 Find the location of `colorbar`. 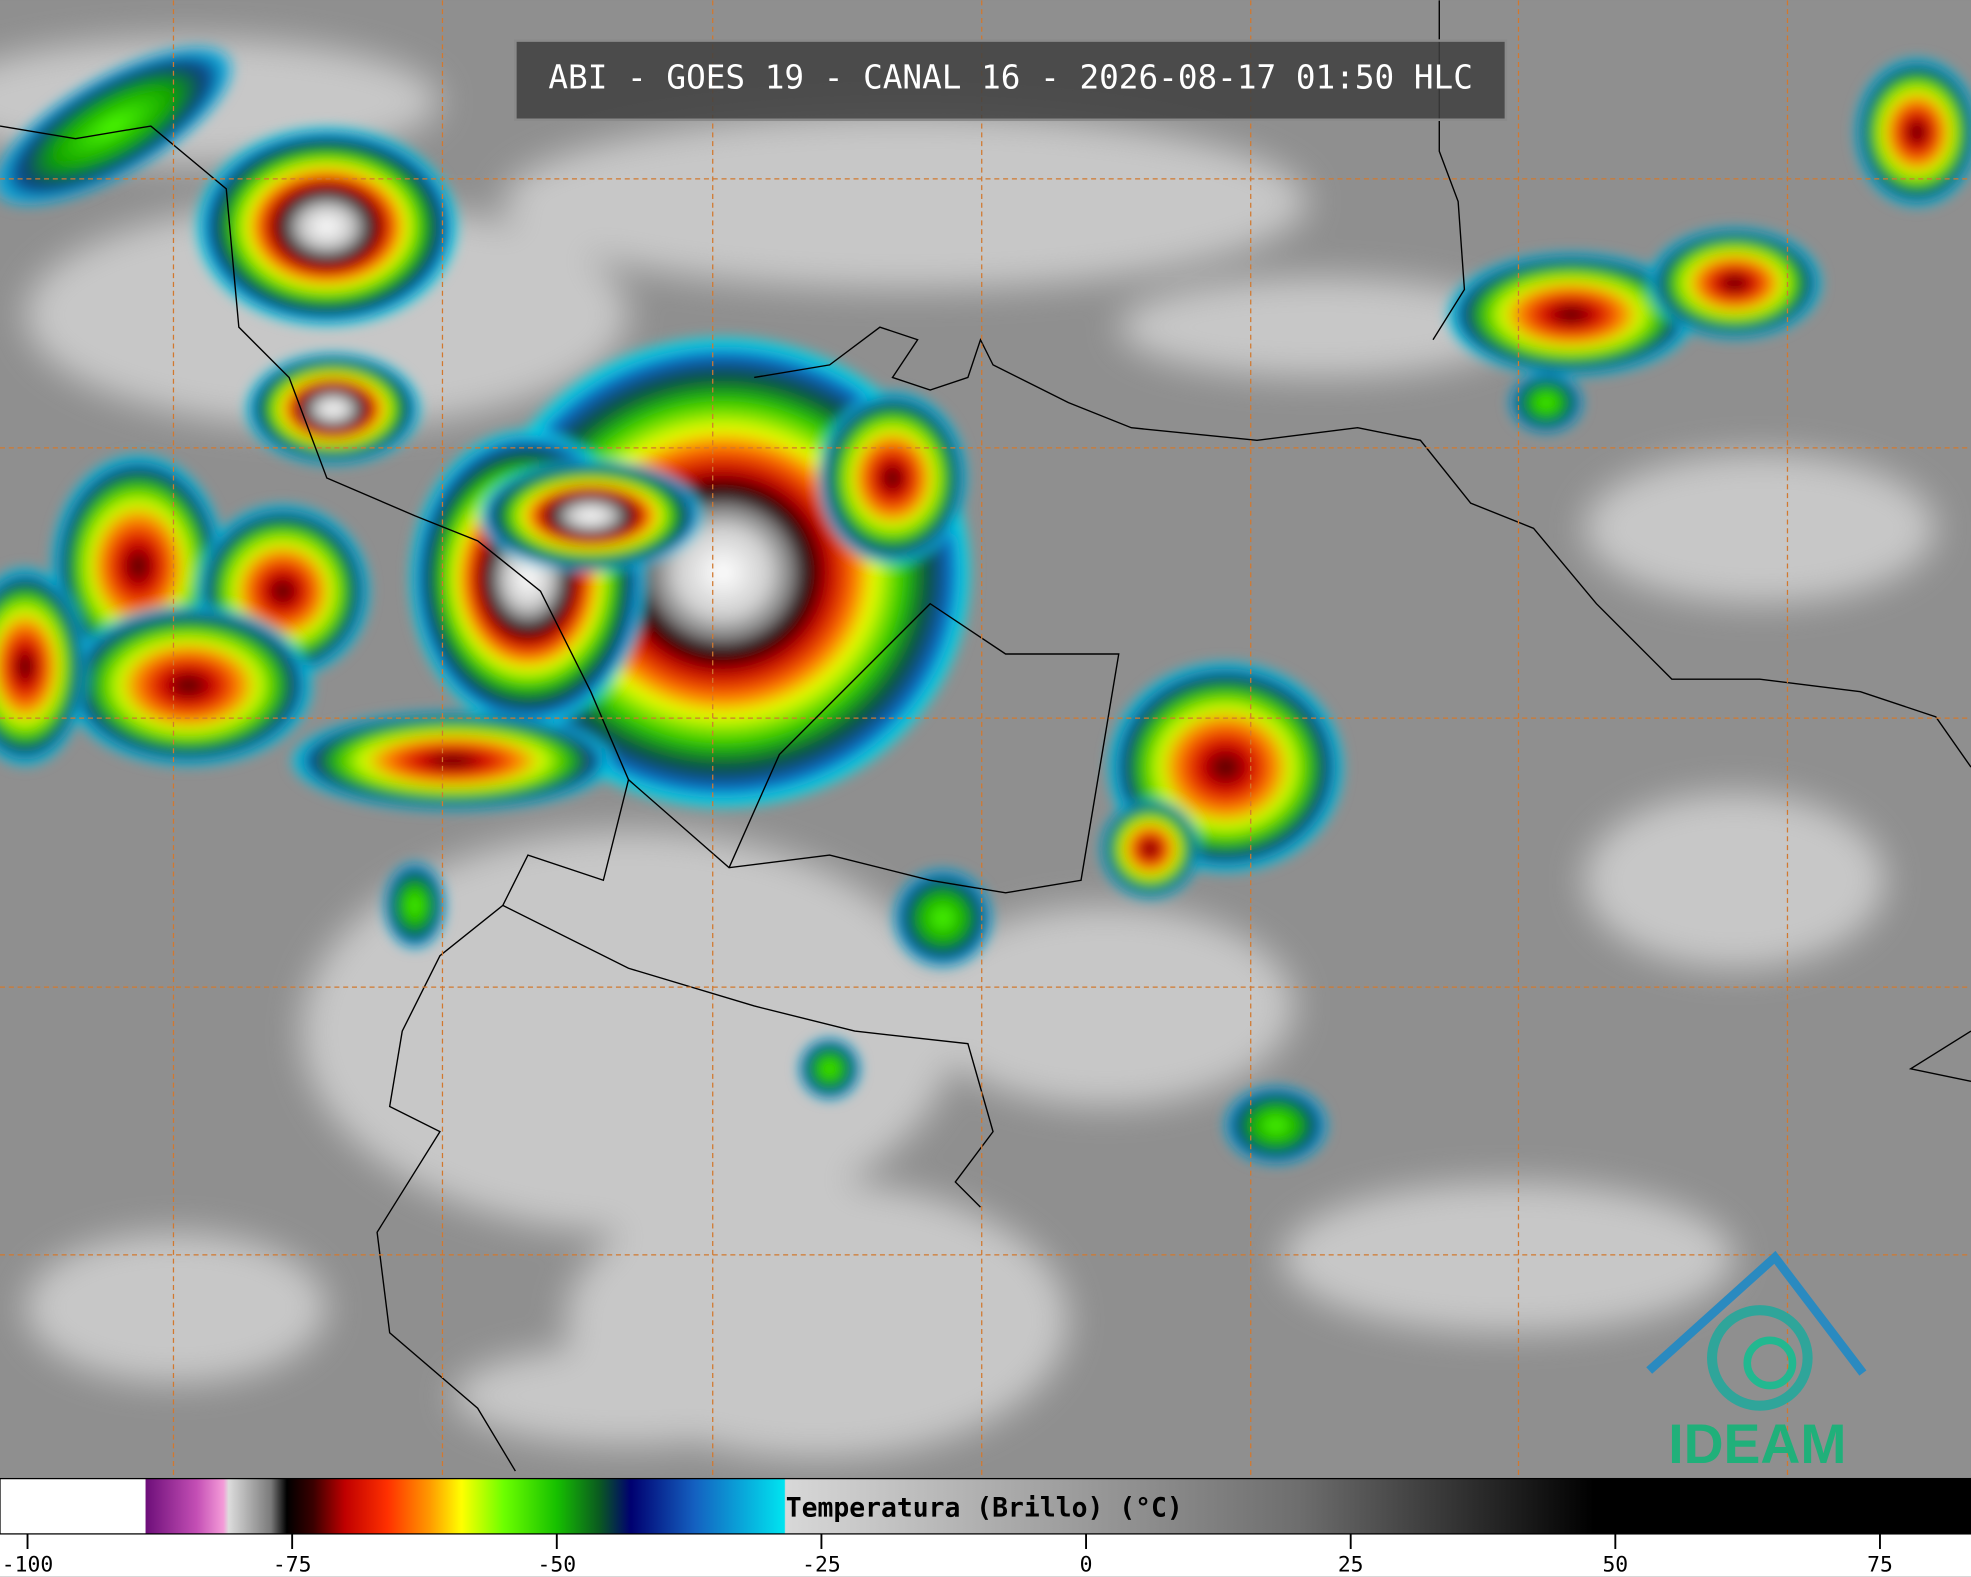

colorbar is located at coordinates (985, 1506).